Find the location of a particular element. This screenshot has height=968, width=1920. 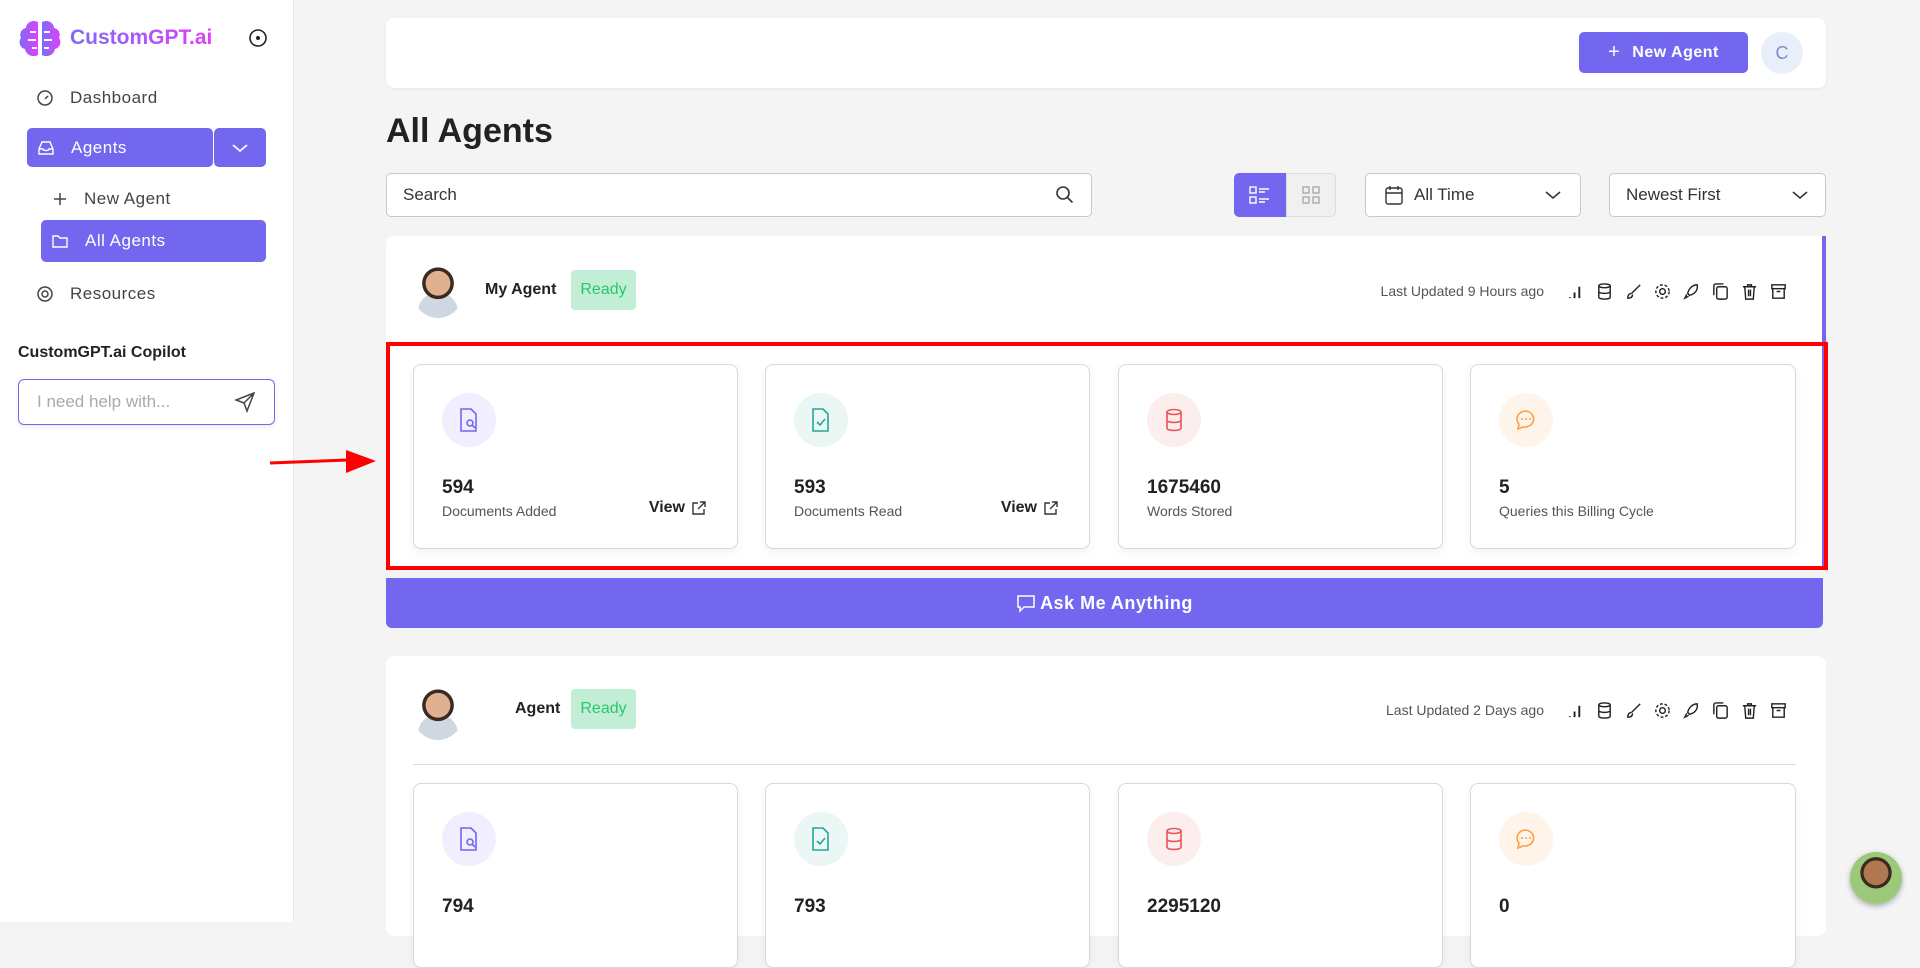

stat-value: 594 is located at coordinates (458, 487).